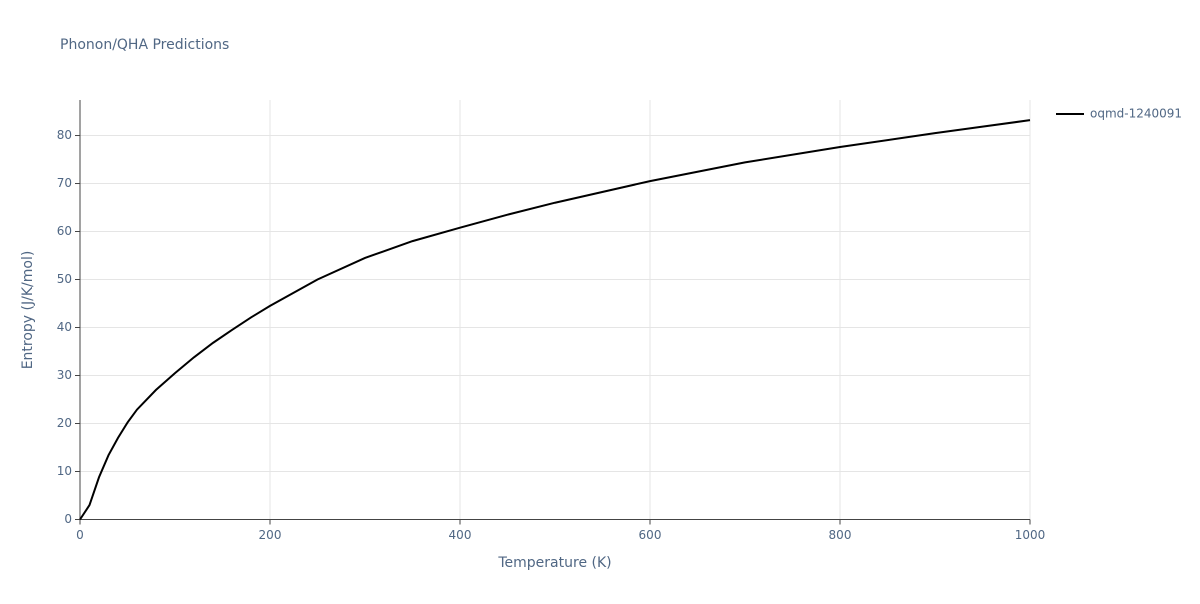 The image size is (1200, 604). What do you see at coordinates (554, 563) in the screenshot?
I see `x-axis-label: Temperature (K)` at bounding box center [554, 563].